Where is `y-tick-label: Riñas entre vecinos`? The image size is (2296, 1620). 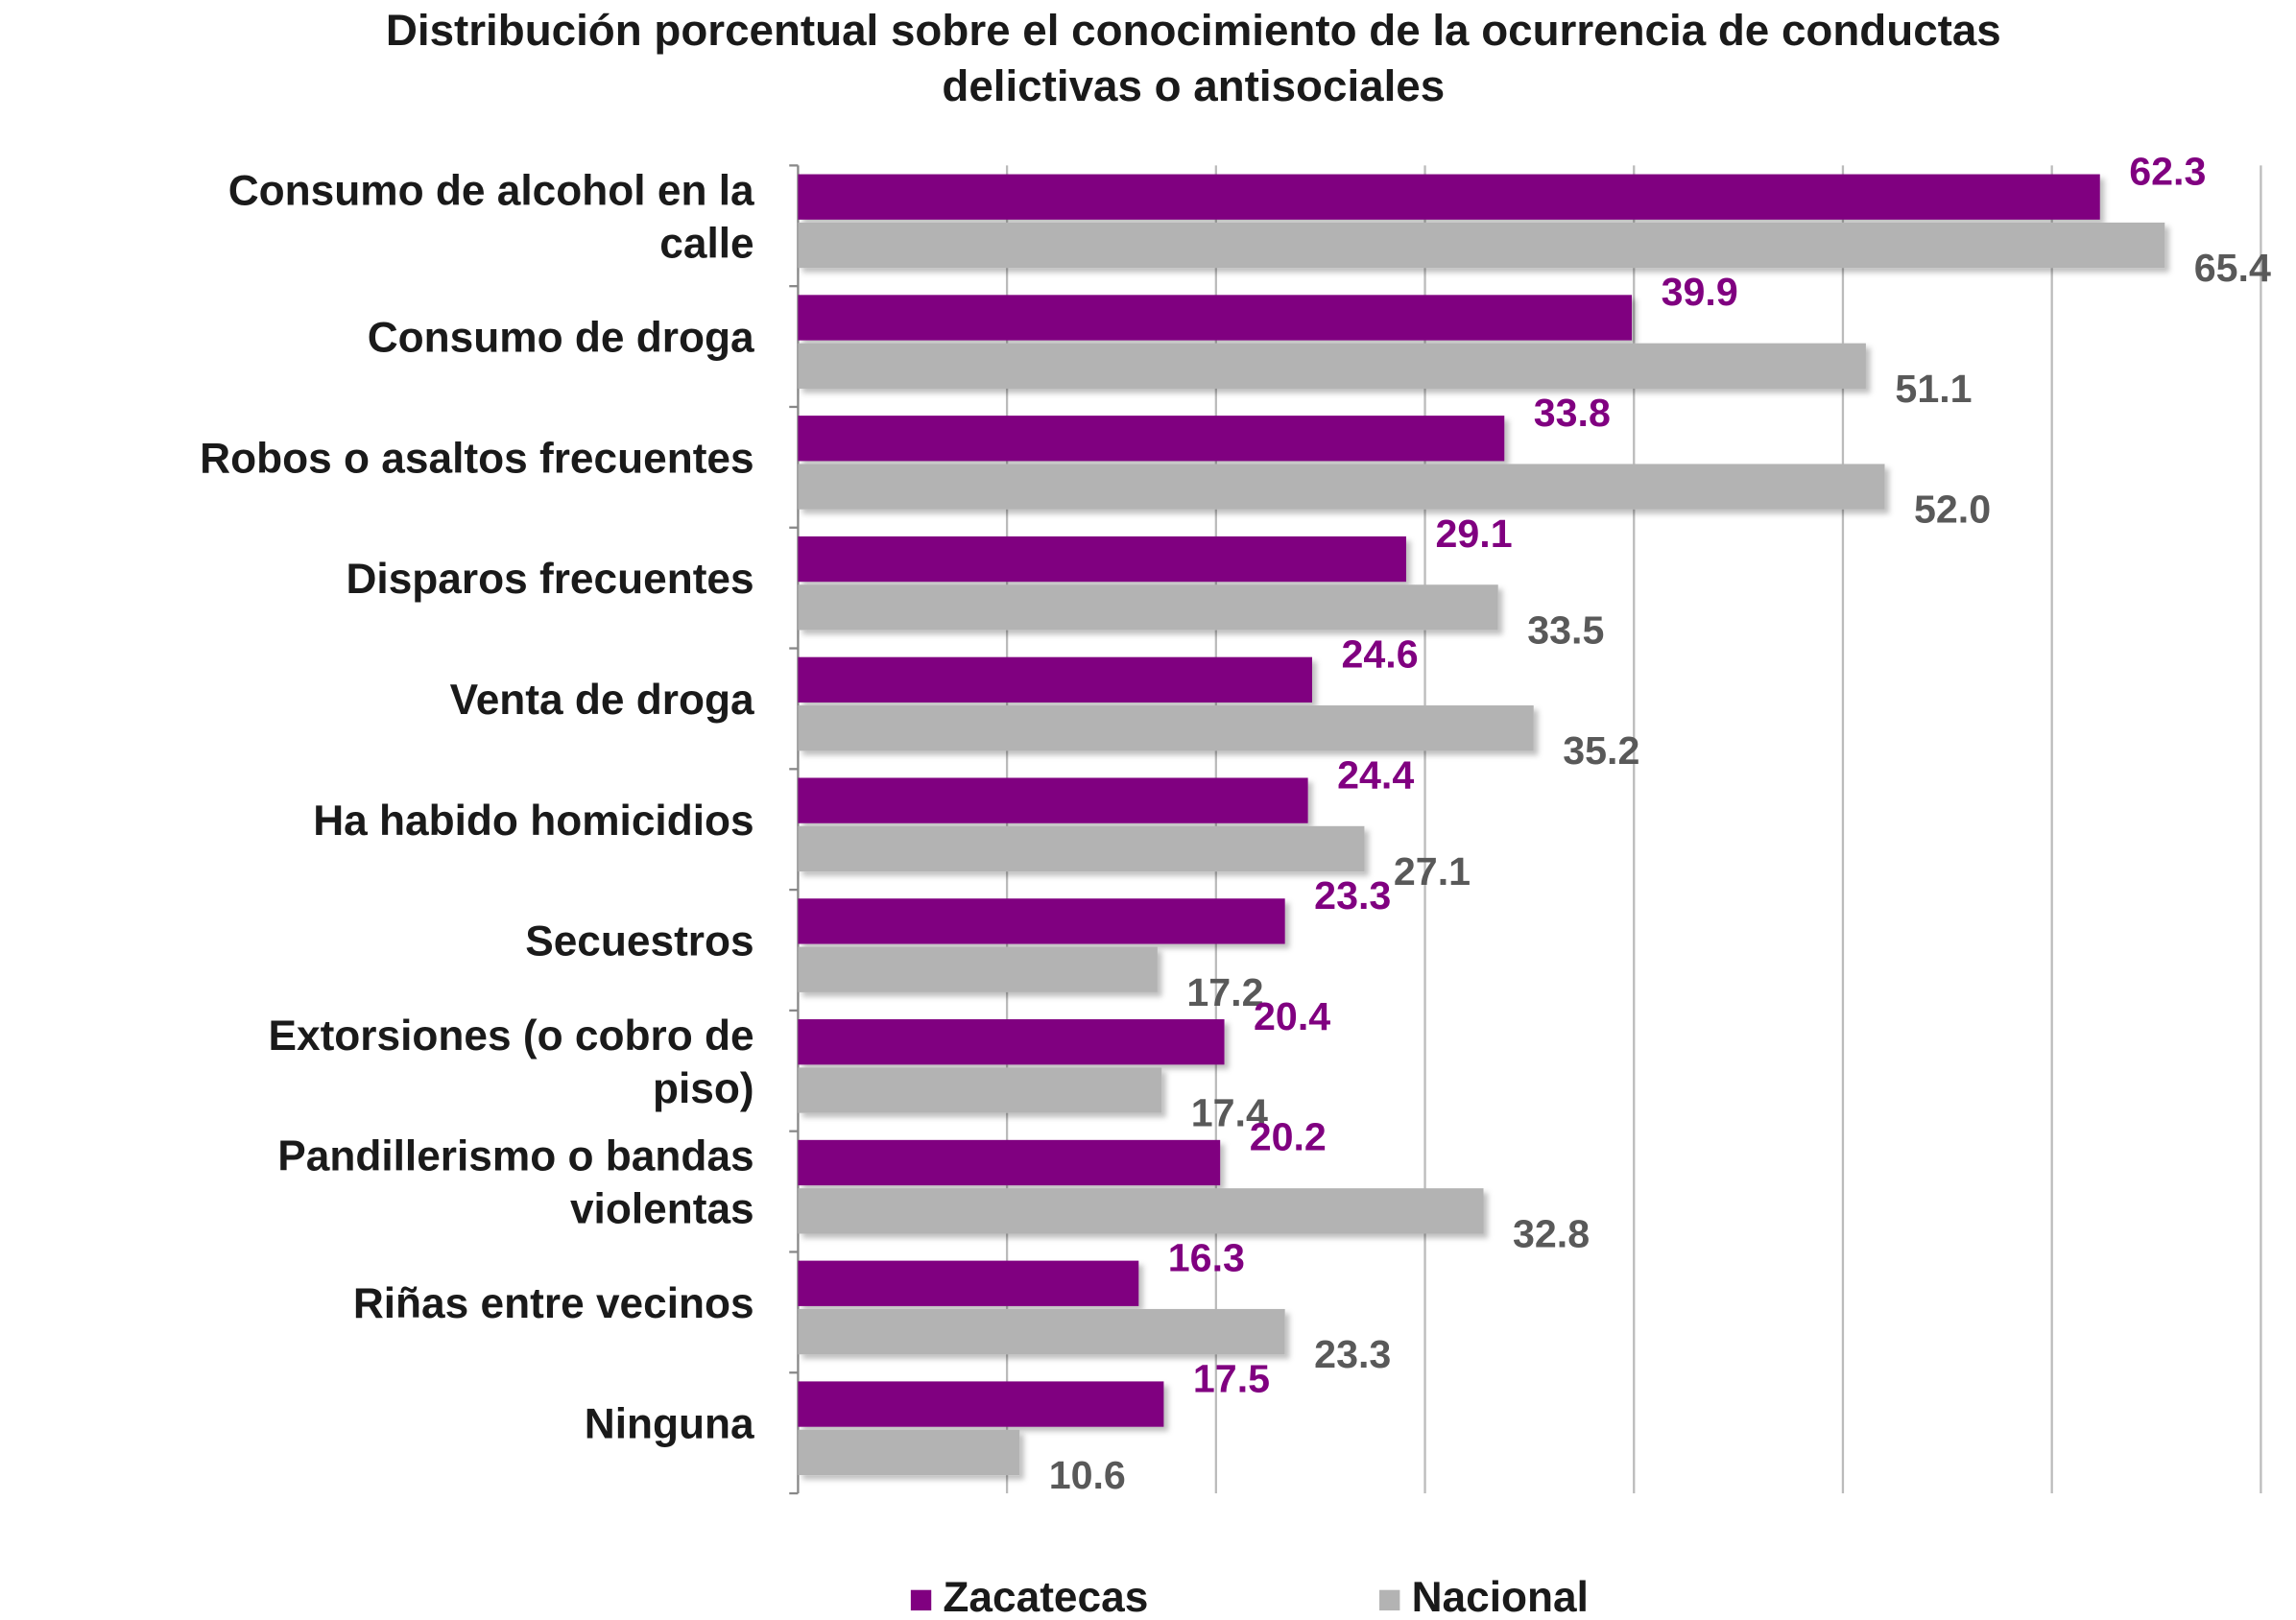 y-tick-label: Riñas entre vecinos is located at coordinates (554, 1303).